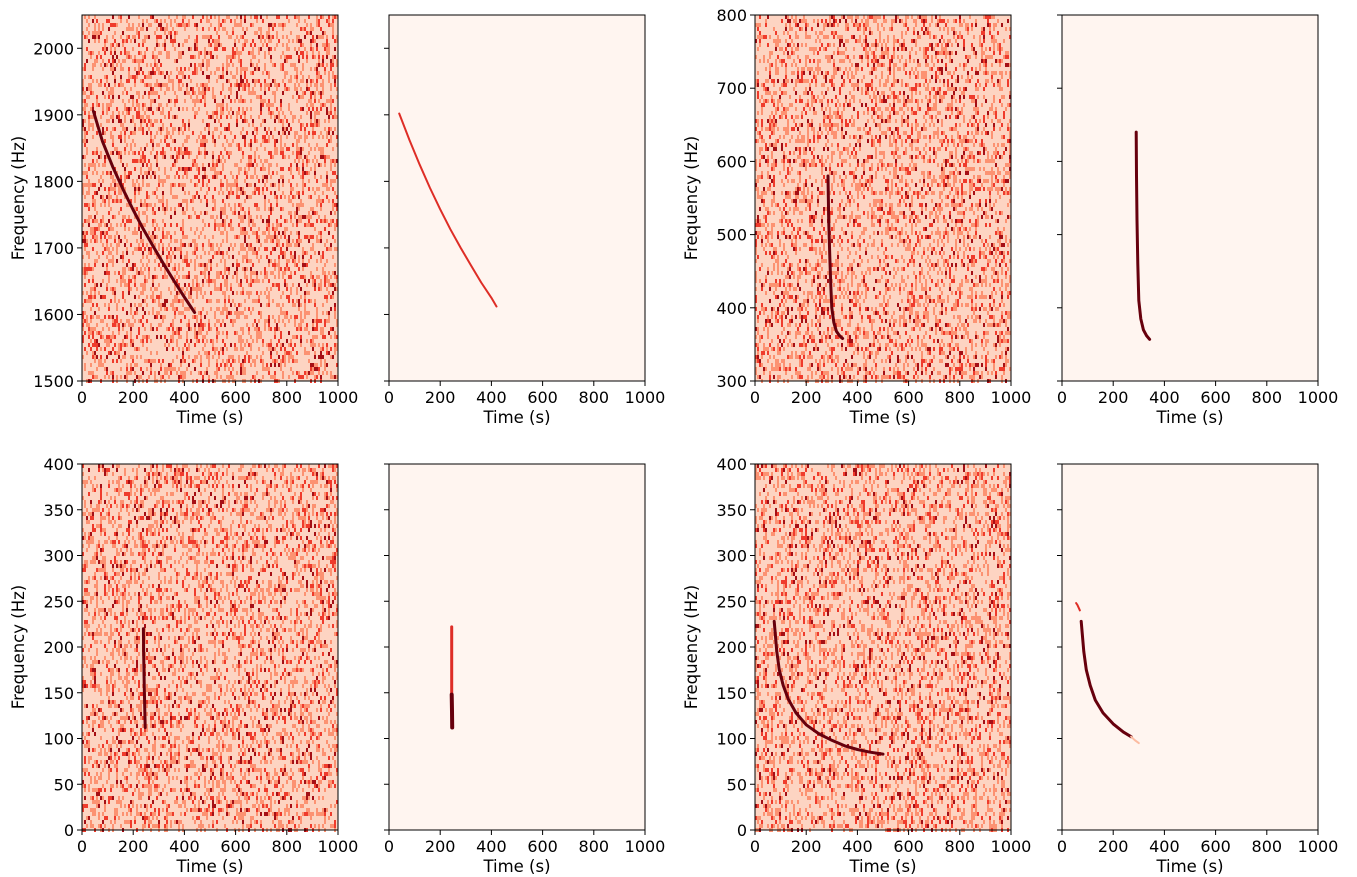 The image size is (1357, 877). What do you see at coordinates (53, 248) in the screenshot?
I see `y-tick-label: 1700` at bounding box center [53, 248].